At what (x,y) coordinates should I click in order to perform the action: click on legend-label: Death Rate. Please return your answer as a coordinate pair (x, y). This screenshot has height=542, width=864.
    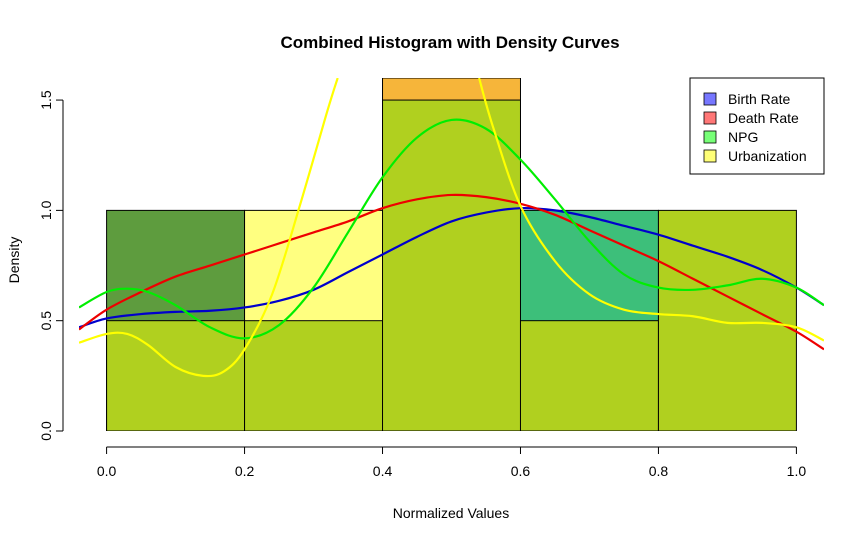
    Looking at the image, I should click on (763, 118).